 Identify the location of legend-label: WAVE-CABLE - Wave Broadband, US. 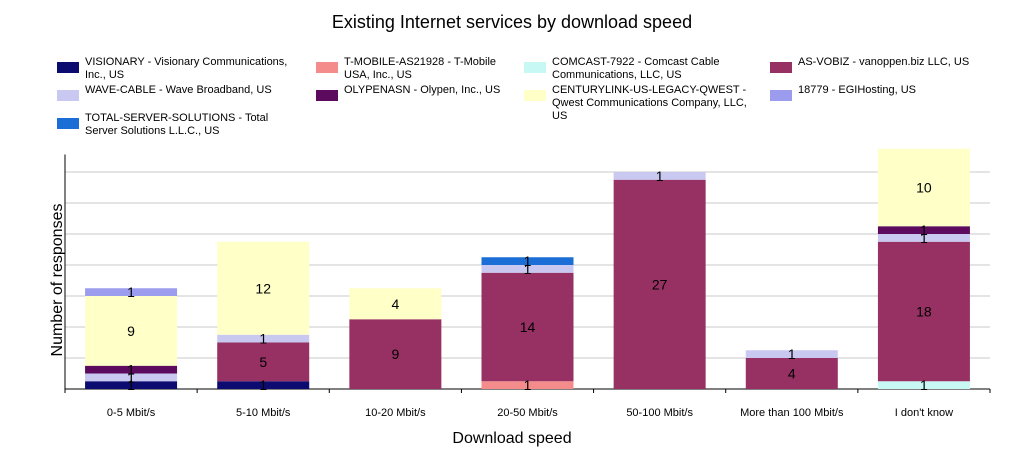
(178, 90).